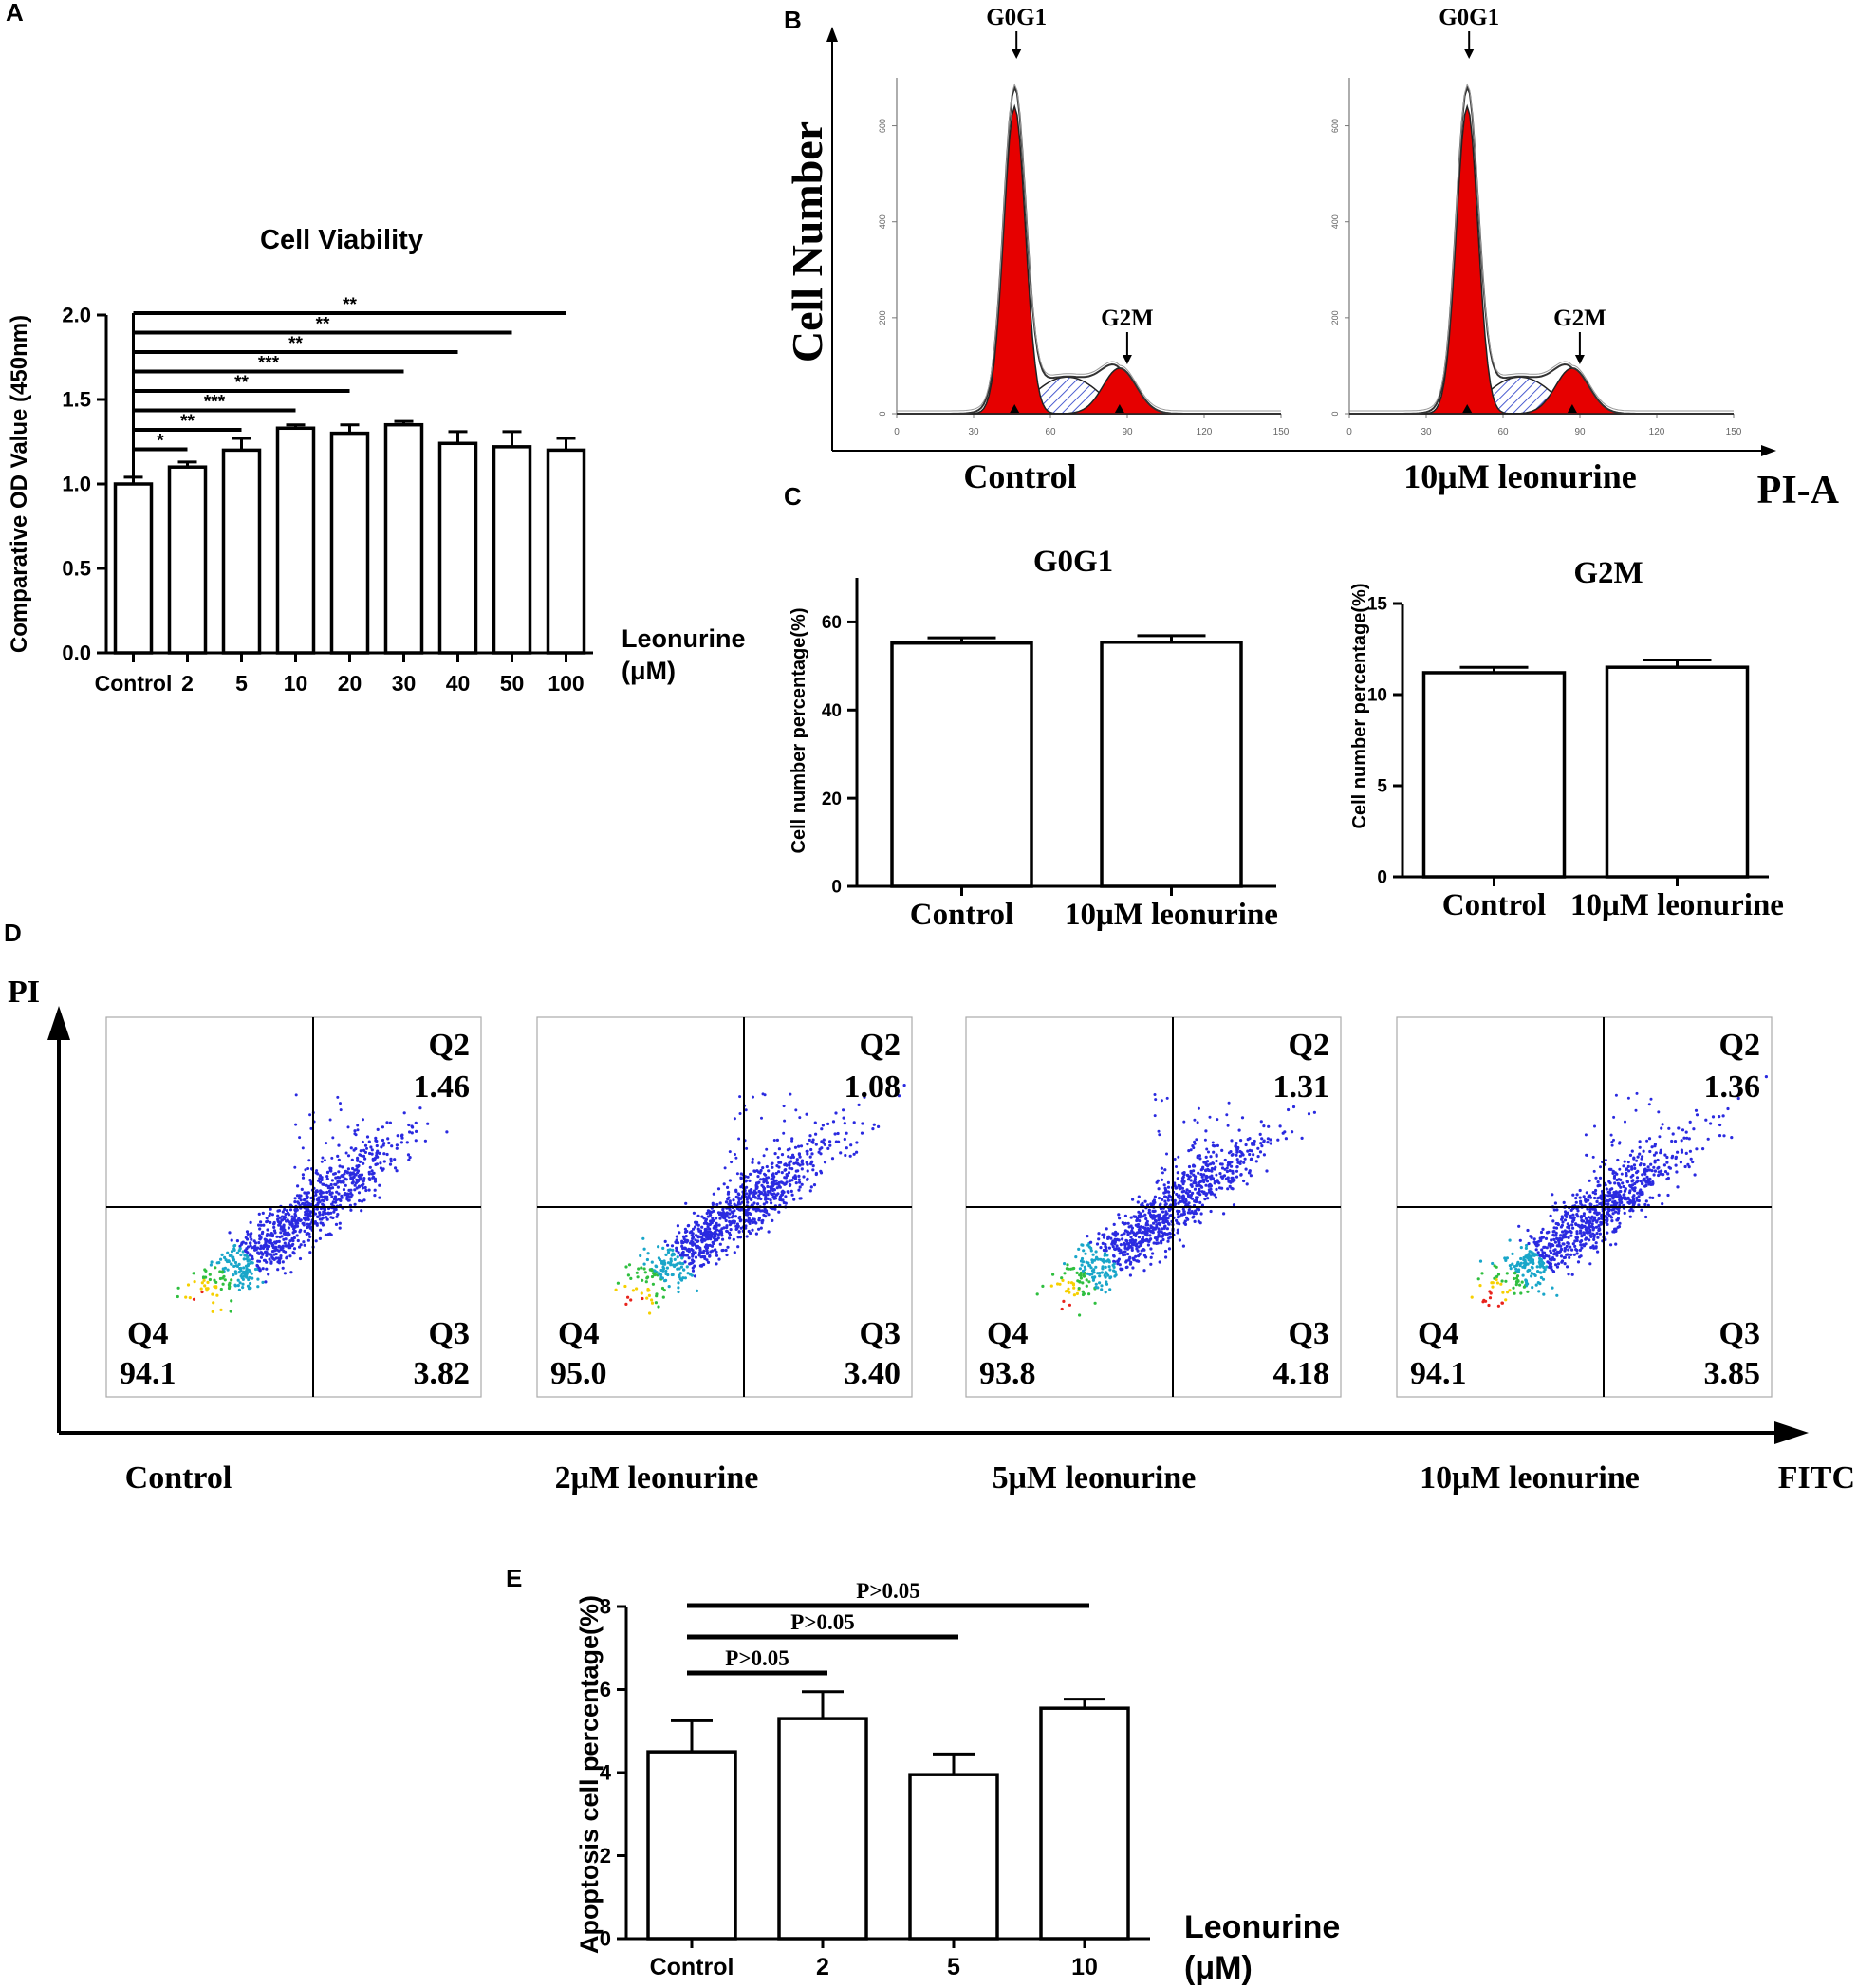  I want to click on q3-value: 3.85, so click(1732, 1373).